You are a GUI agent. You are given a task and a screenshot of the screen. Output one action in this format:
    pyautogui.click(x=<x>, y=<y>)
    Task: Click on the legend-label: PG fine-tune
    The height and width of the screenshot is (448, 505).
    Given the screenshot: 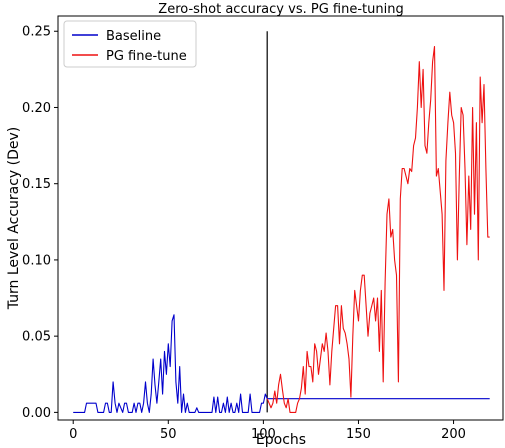 What is the action you would take?
    pyautogui.click(x=146, y=56)
    